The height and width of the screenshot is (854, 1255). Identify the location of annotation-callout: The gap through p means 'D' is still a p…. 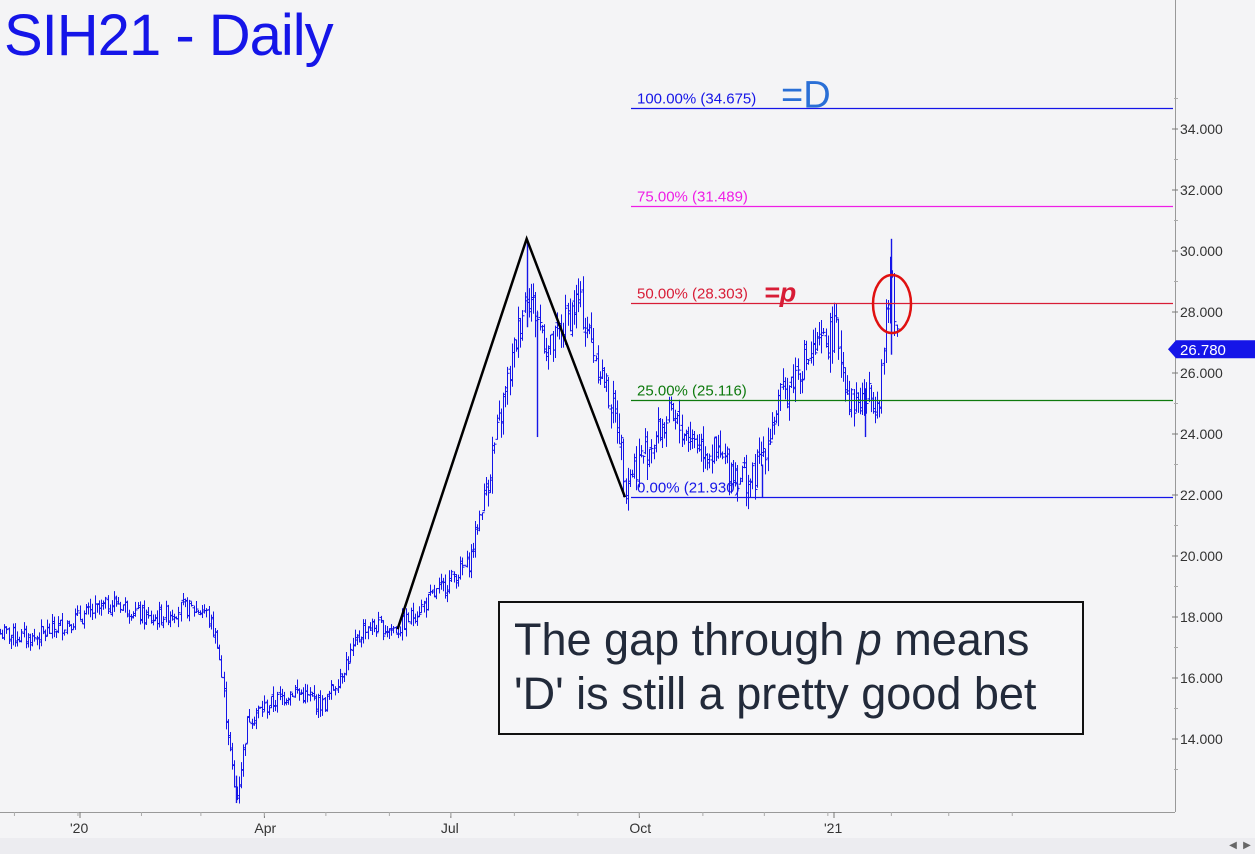
(791, 668).